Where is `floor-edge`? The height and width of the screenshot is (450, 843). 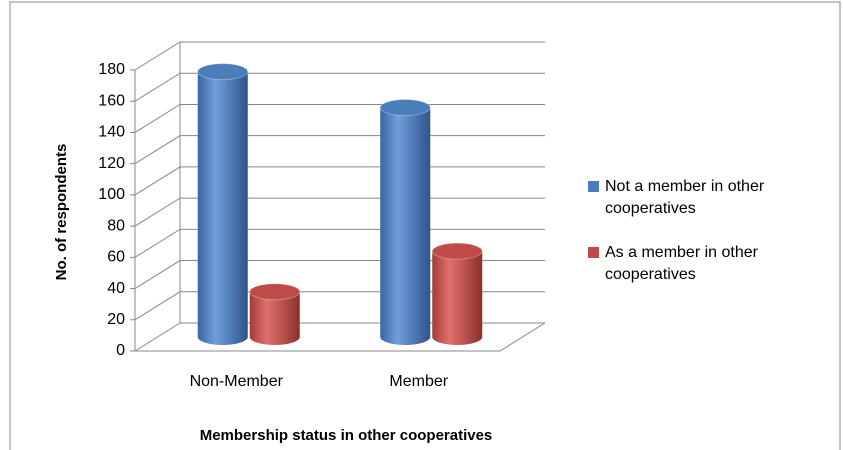 floor-edge is located at coordinates (340, 337).